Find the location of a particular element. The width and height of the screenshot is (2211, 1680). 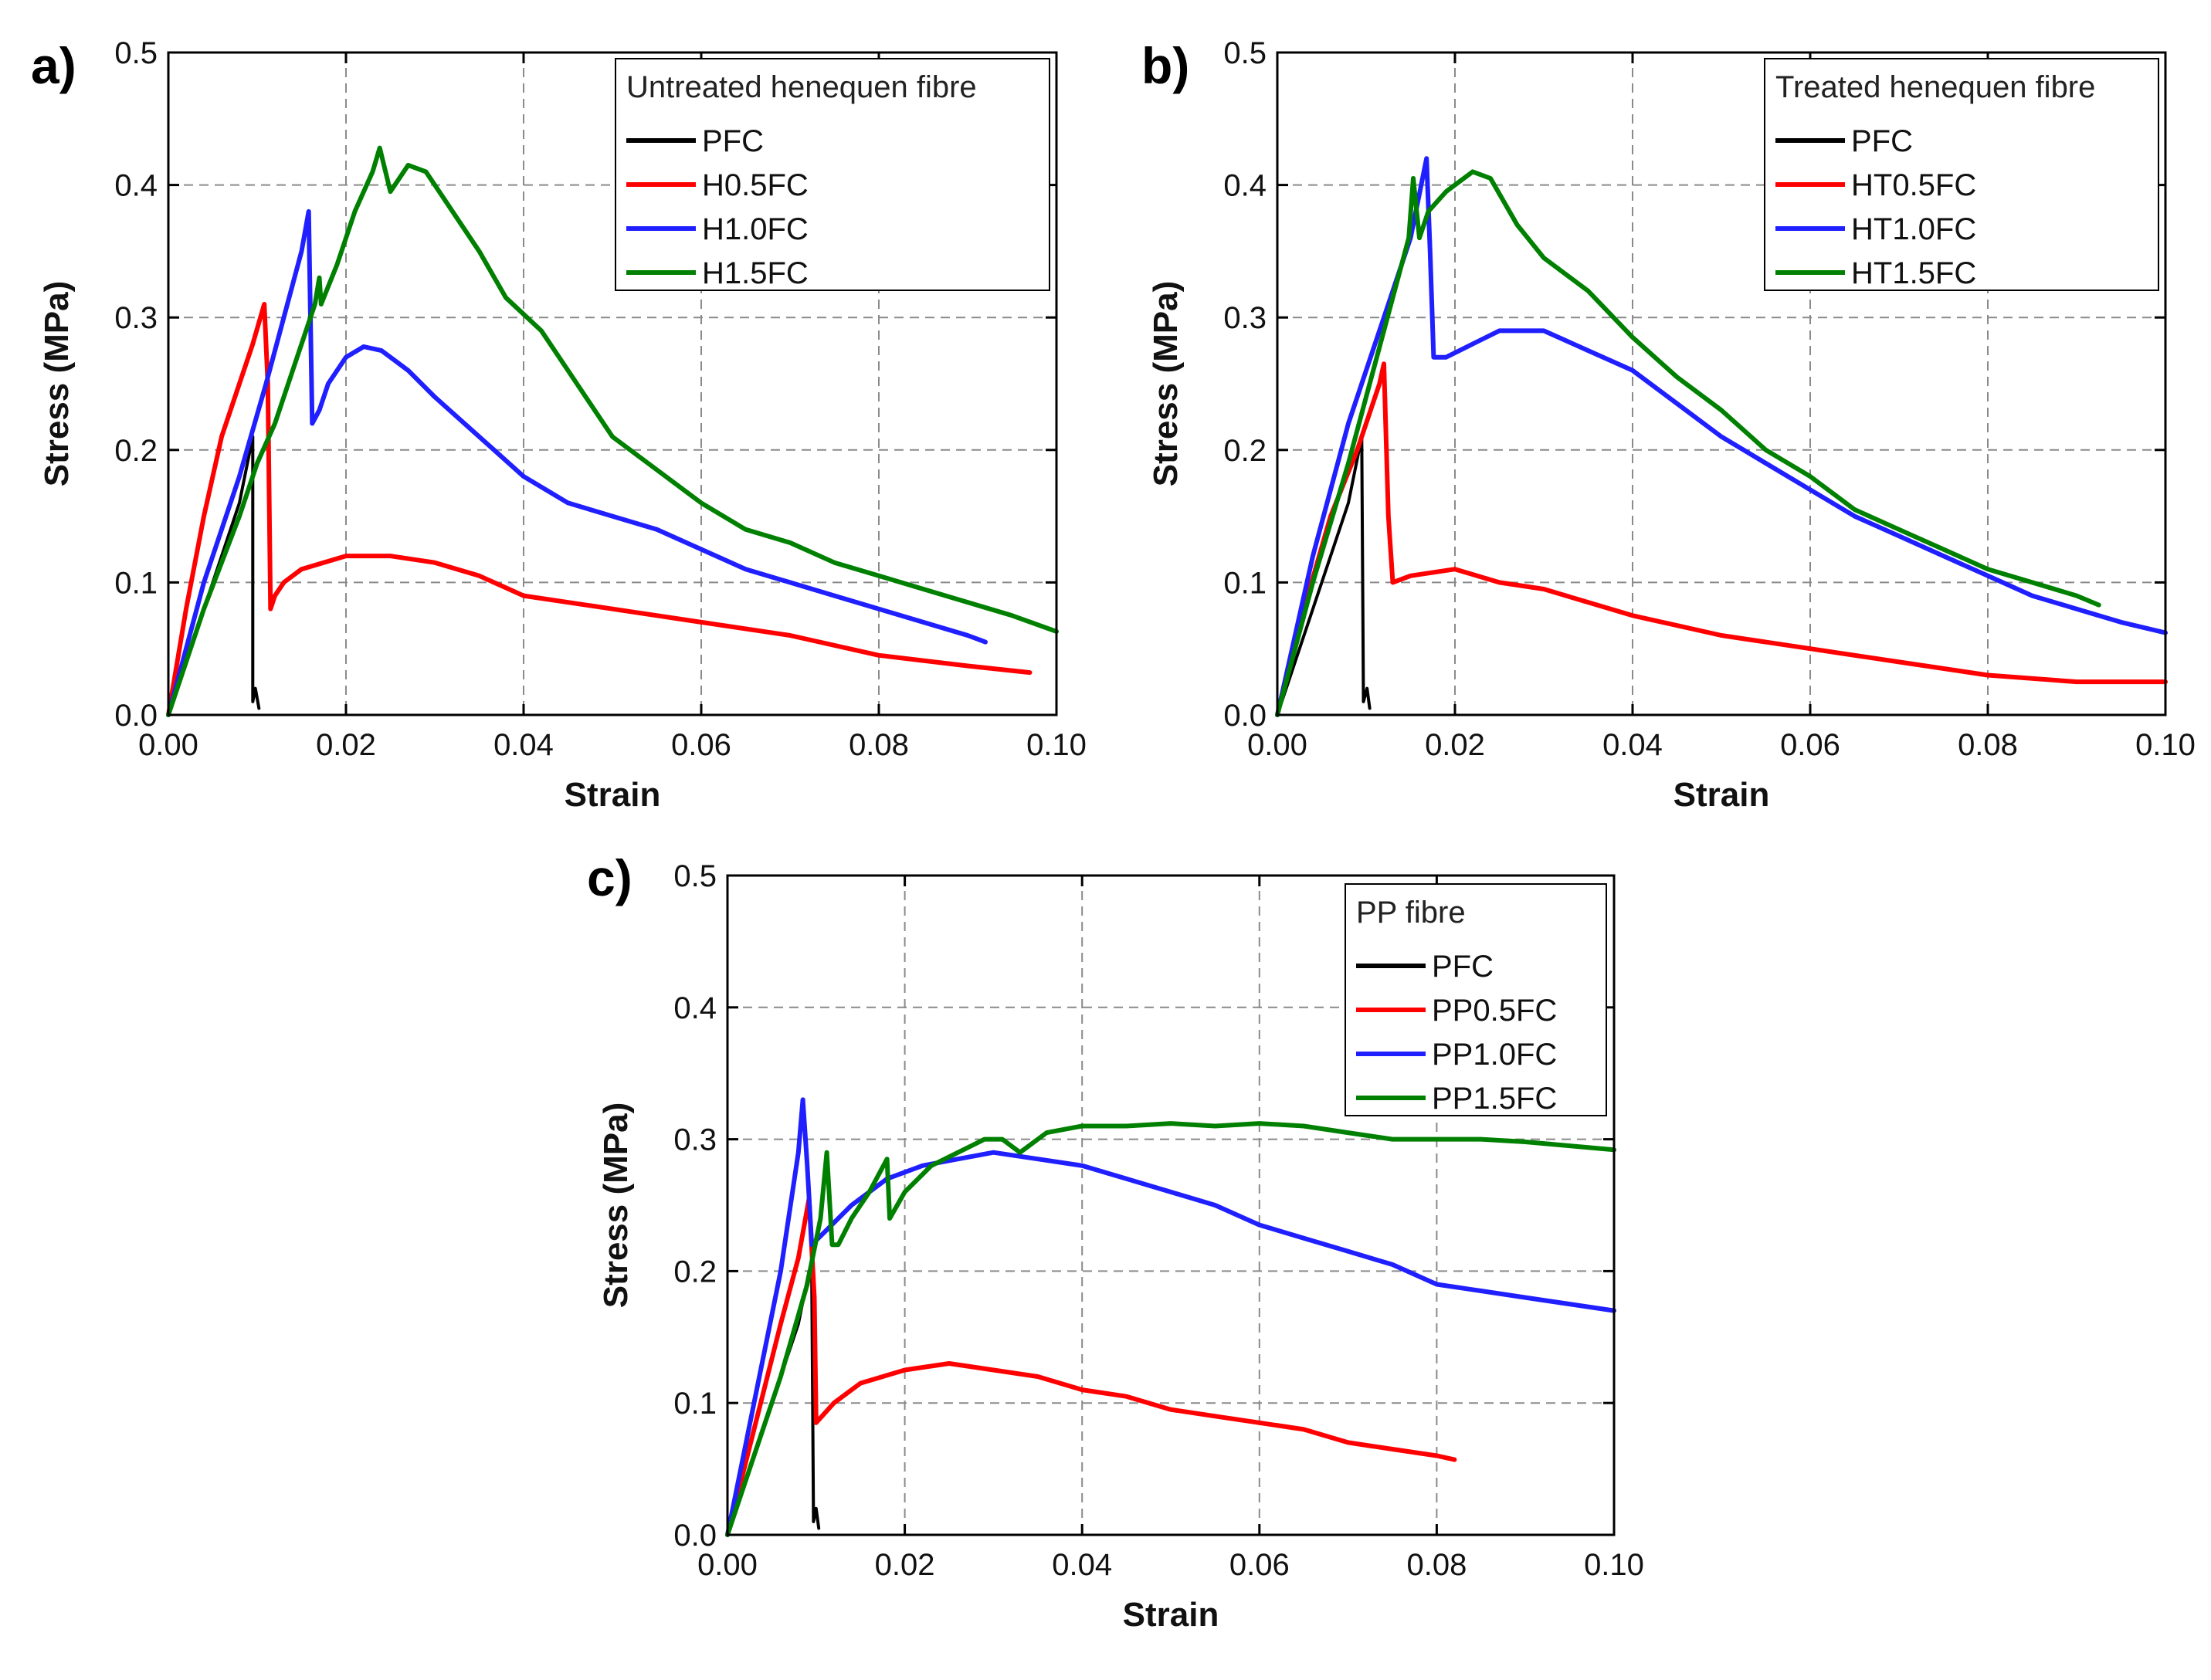

legend-title: Treated henequen fibre is located at coordinates (1935, 87).